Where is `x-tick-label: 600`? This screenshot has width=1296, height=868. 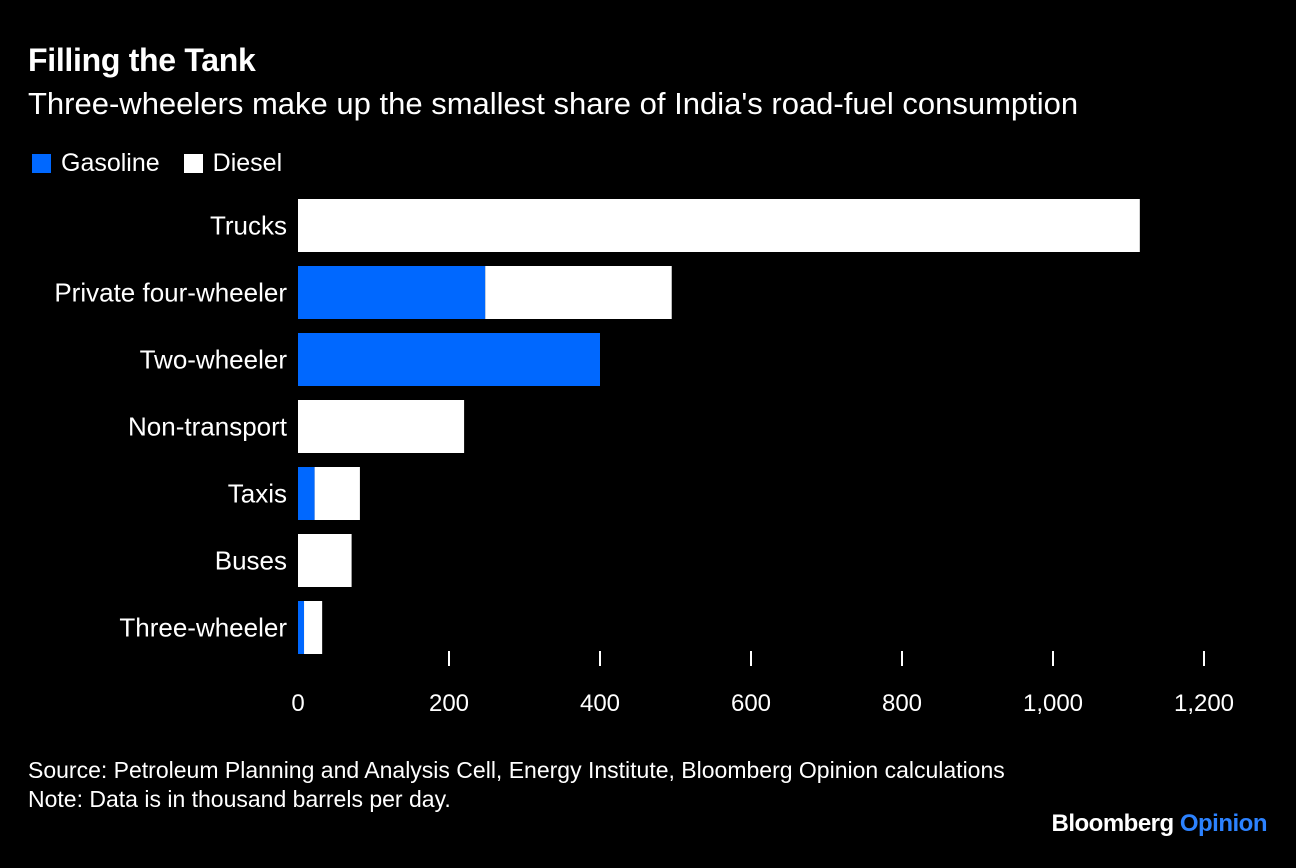 x-tick-label: 600 is located at coordinates (751, 703).